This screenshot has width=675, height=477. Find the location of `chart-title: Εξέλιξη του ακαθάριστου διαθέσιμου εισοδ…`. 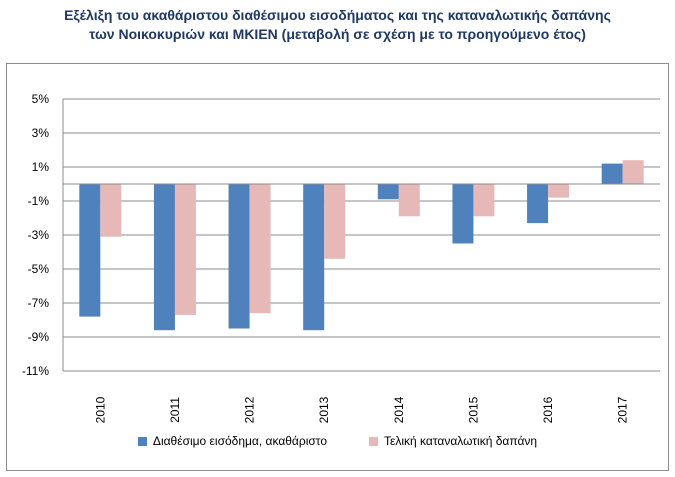

chart-title: Εξέλιξη του ακαθάριστου διαθέσιμου εισοδ… is located at coordinates (337, 25).